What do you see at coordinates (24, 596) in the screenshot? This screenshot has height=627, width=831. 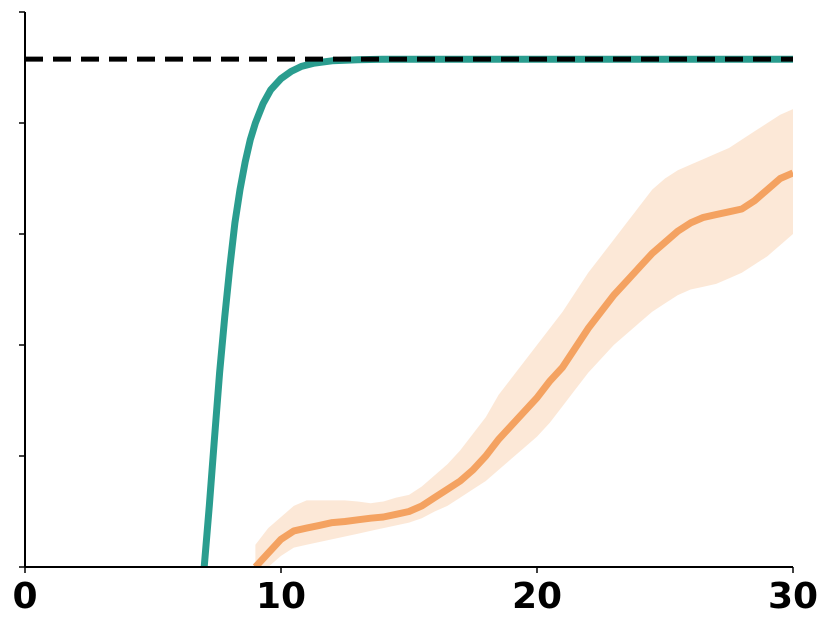 I see `x-tick-label: 0` at bounding box center [24, 596].